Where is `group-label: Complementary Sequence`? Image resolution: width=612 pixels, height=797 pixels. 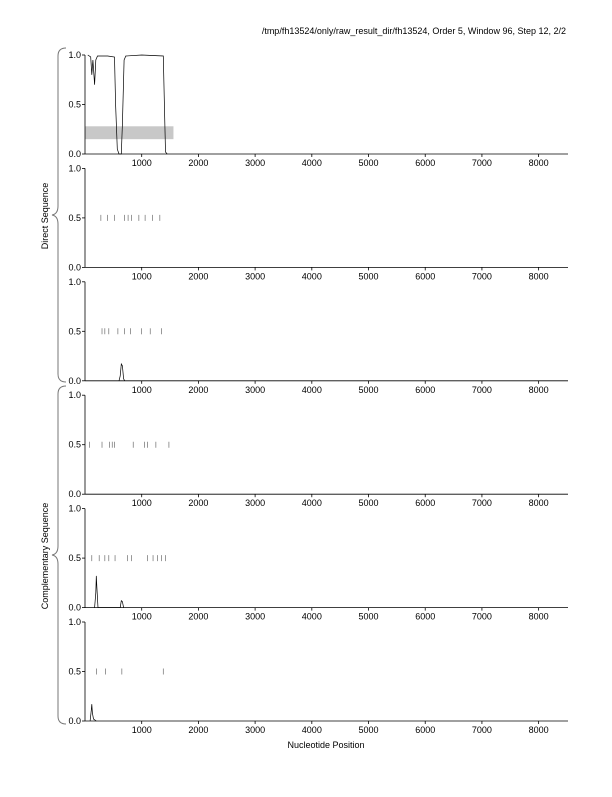
group-label: Complementary Sequence is located at coordinates (45, 556).